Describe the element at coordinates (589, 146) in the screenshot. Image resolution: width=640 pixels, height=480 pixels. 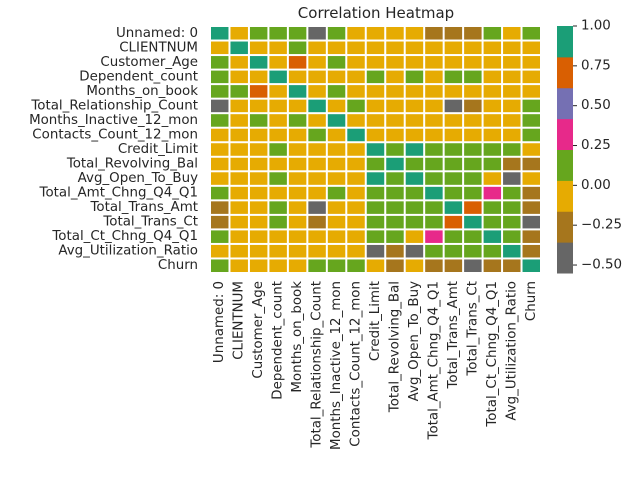
I see `colorbar: 1.00 0.75 0.50 0.25 0.00 −0.25 −0.50` at that location.